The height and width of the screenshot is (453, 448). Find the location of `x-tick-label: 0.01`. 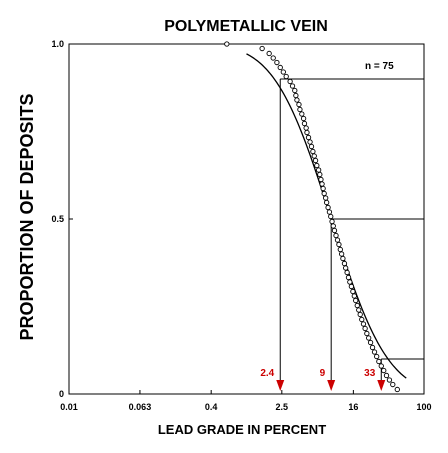

x-tick-label: 0.01 is located at coordinates (69, 407).